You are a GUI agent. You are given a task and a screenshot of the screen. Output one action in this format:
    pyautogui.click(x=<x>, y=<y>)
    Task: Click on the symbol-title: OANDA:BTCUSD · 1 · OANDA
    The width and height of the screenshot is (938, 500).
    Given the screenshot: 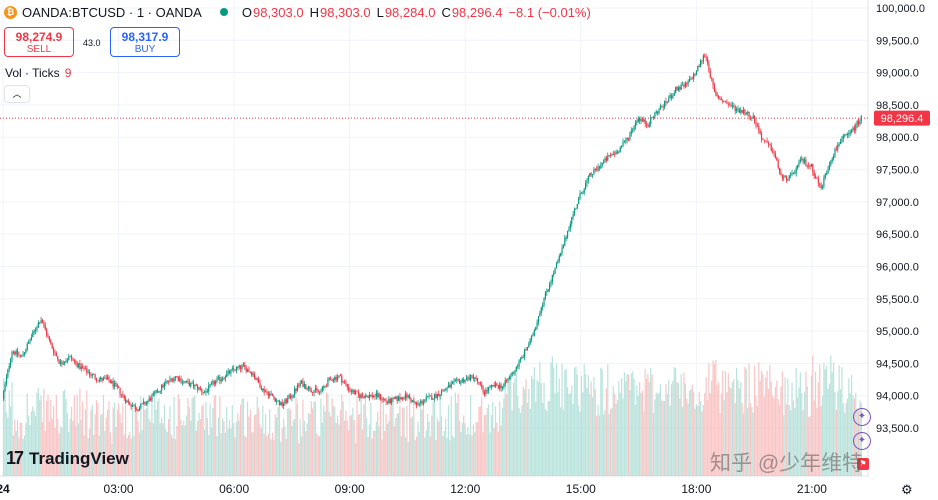 What is the action you would take?
    pyautogui.click(x=112, y=12)
    